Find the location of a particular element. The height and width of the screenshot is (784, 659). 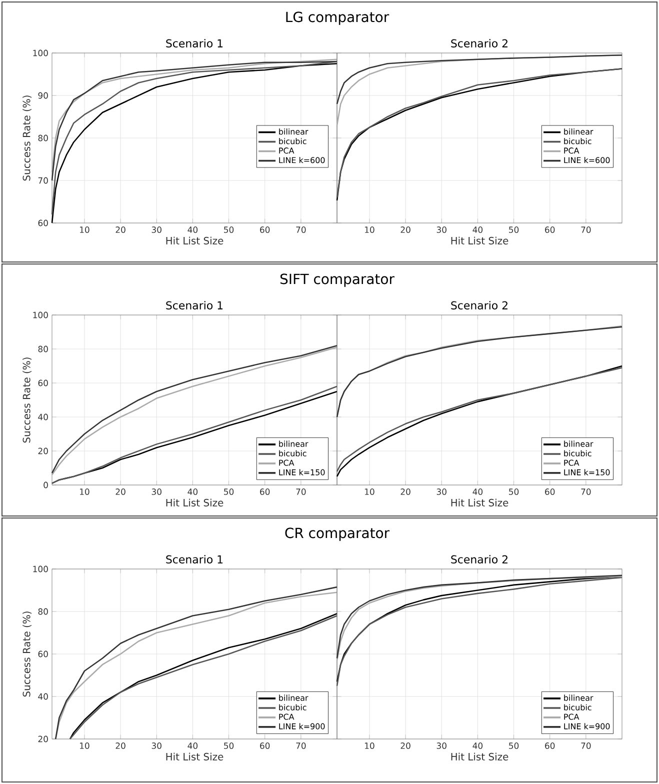

y-tick-label: 90 is located at coordinates (43, 95).